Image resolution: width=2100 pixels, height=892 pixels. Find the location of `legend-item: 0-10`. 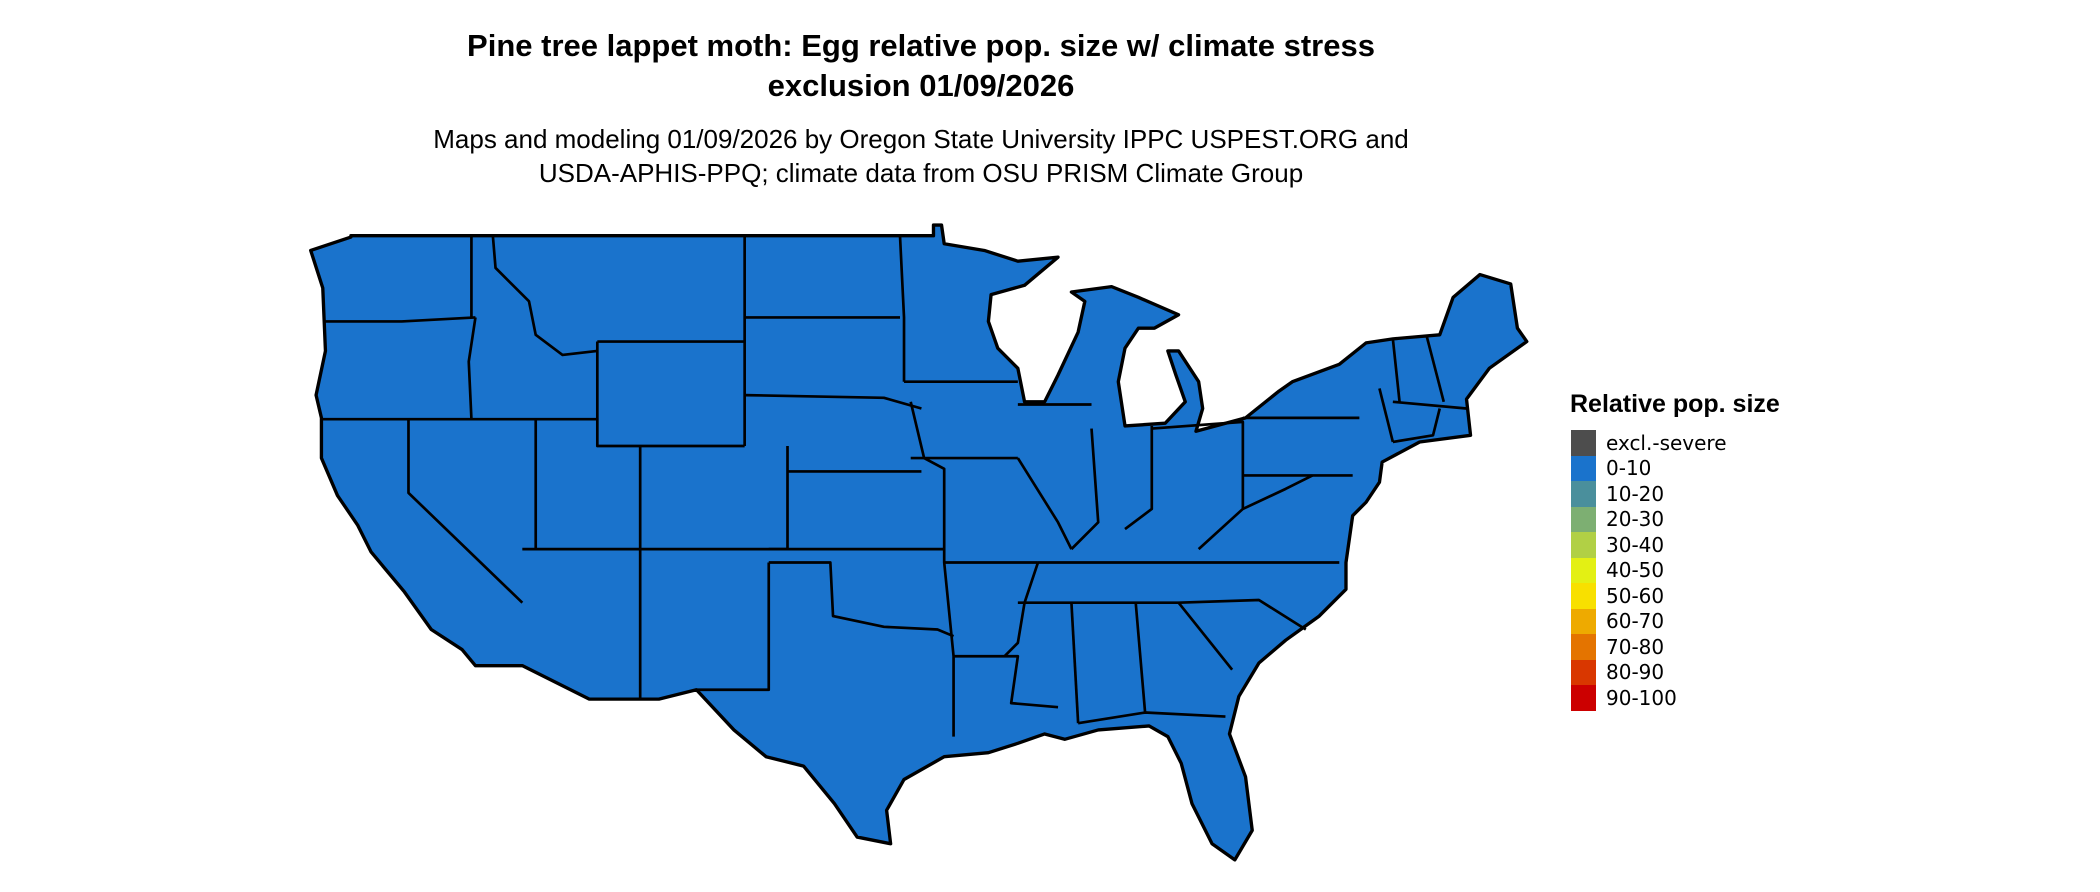

legend-item: 0-10 is located at coordinates (1649, 468).